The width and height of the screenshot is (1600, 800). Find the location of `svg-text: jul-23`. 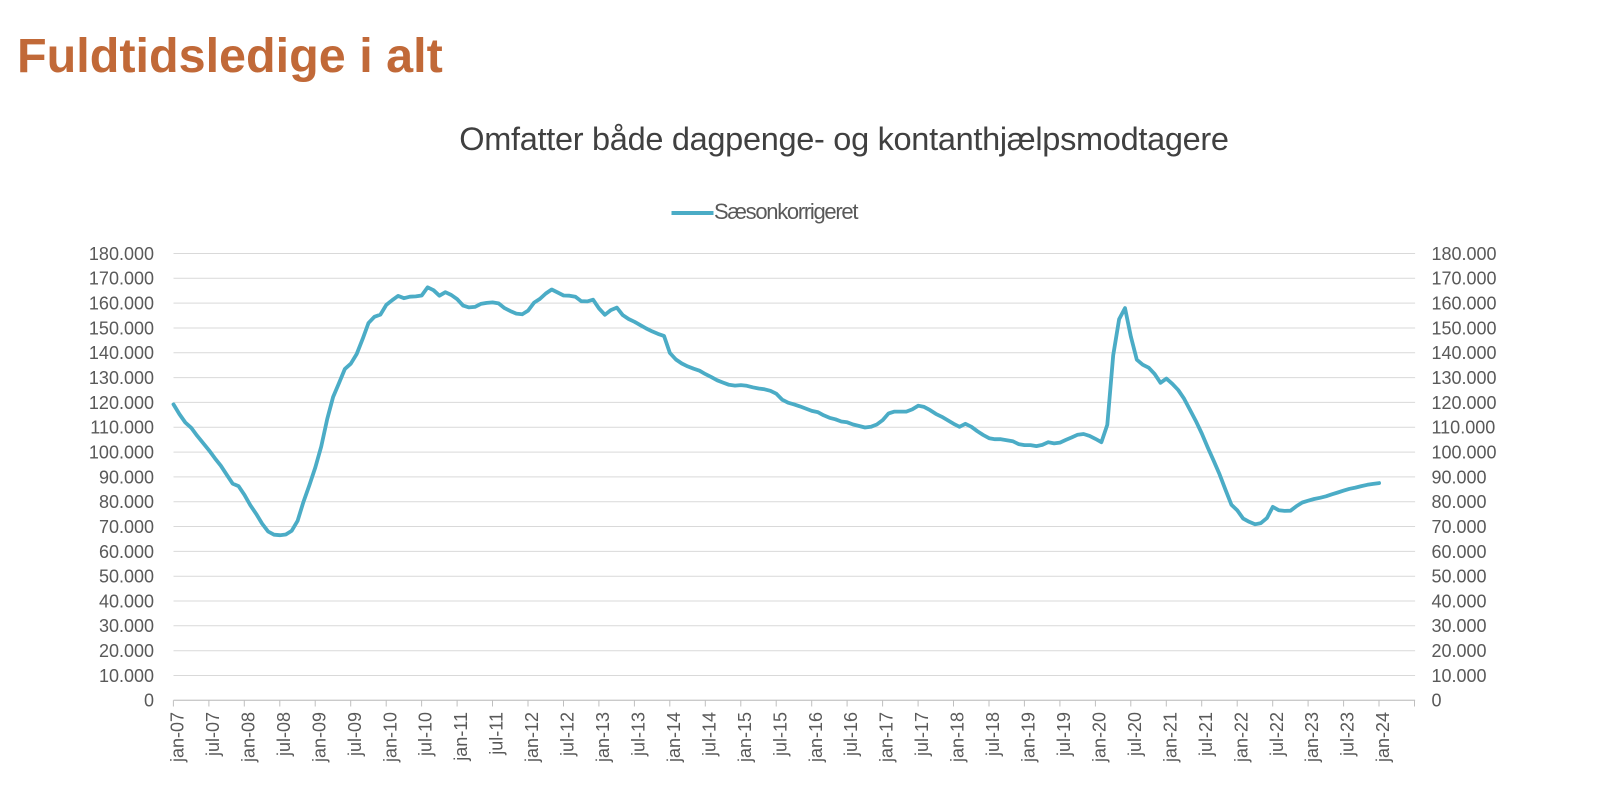

svg-text: jul-23 is located at coordinates (1348, 734).